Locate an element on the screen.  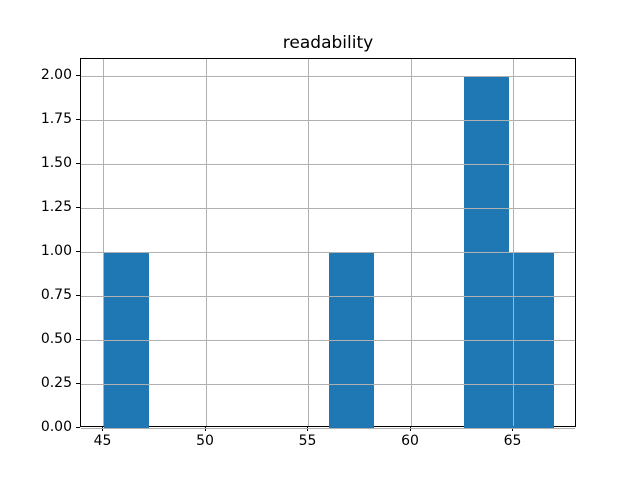
x-tick-label: 65 is located at coordinates (512, 441).